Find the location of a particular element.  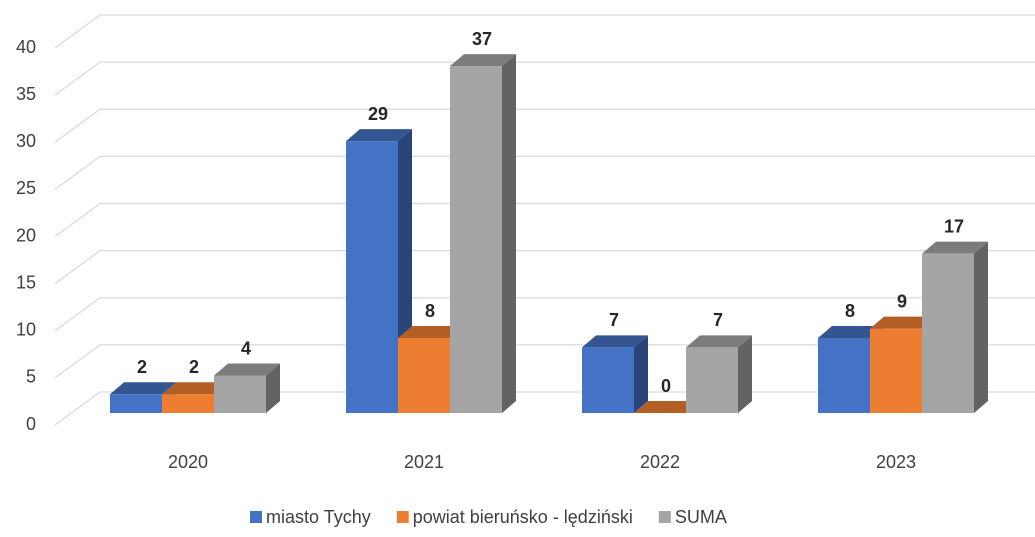

y-tick-label: 15 is located at coordinates (26, 282).